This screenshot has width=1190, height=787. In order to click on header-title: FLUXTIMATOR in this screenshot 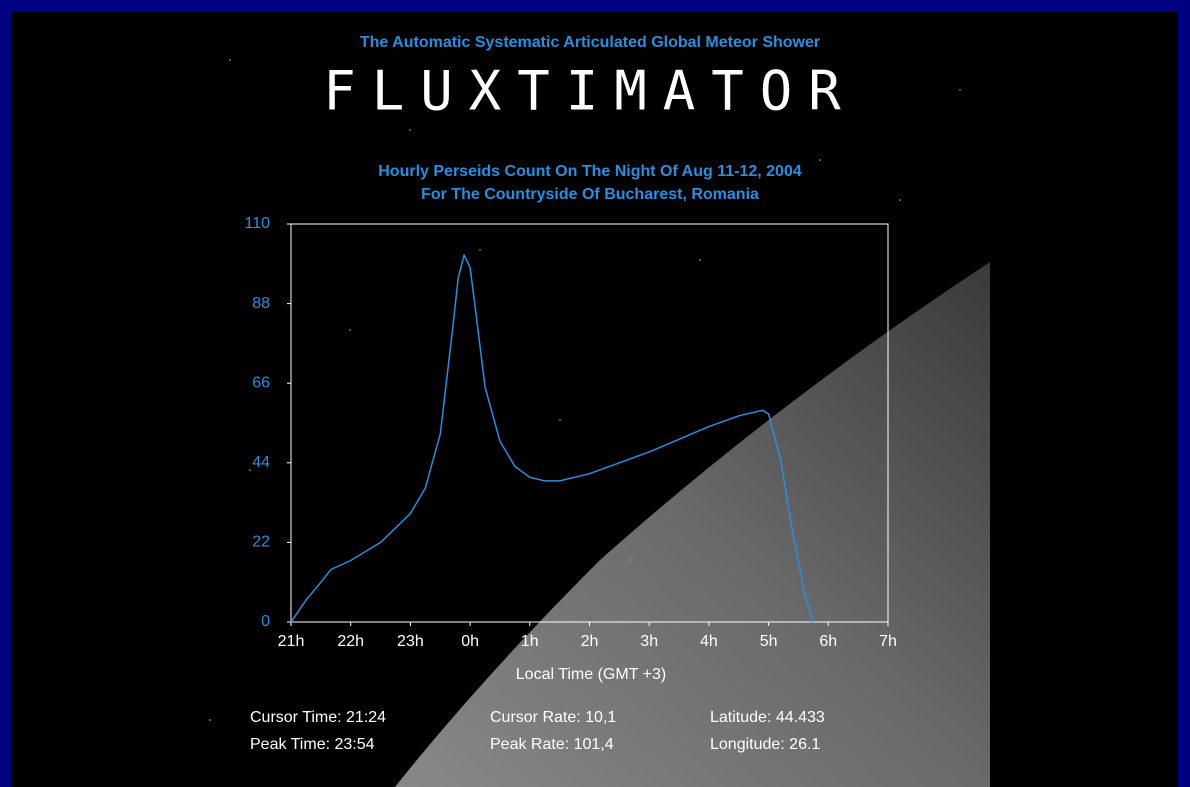, I will do `click(590, 91)`.